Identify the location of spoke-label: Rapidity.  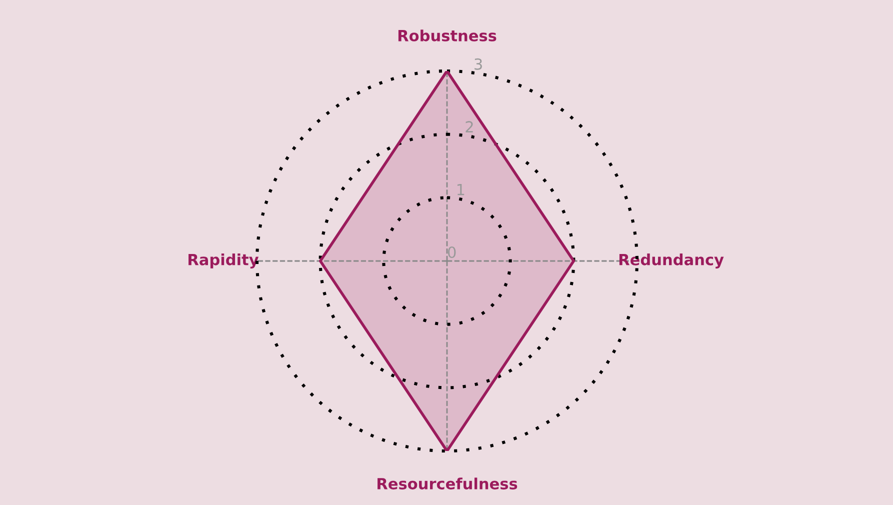
(223, 261).